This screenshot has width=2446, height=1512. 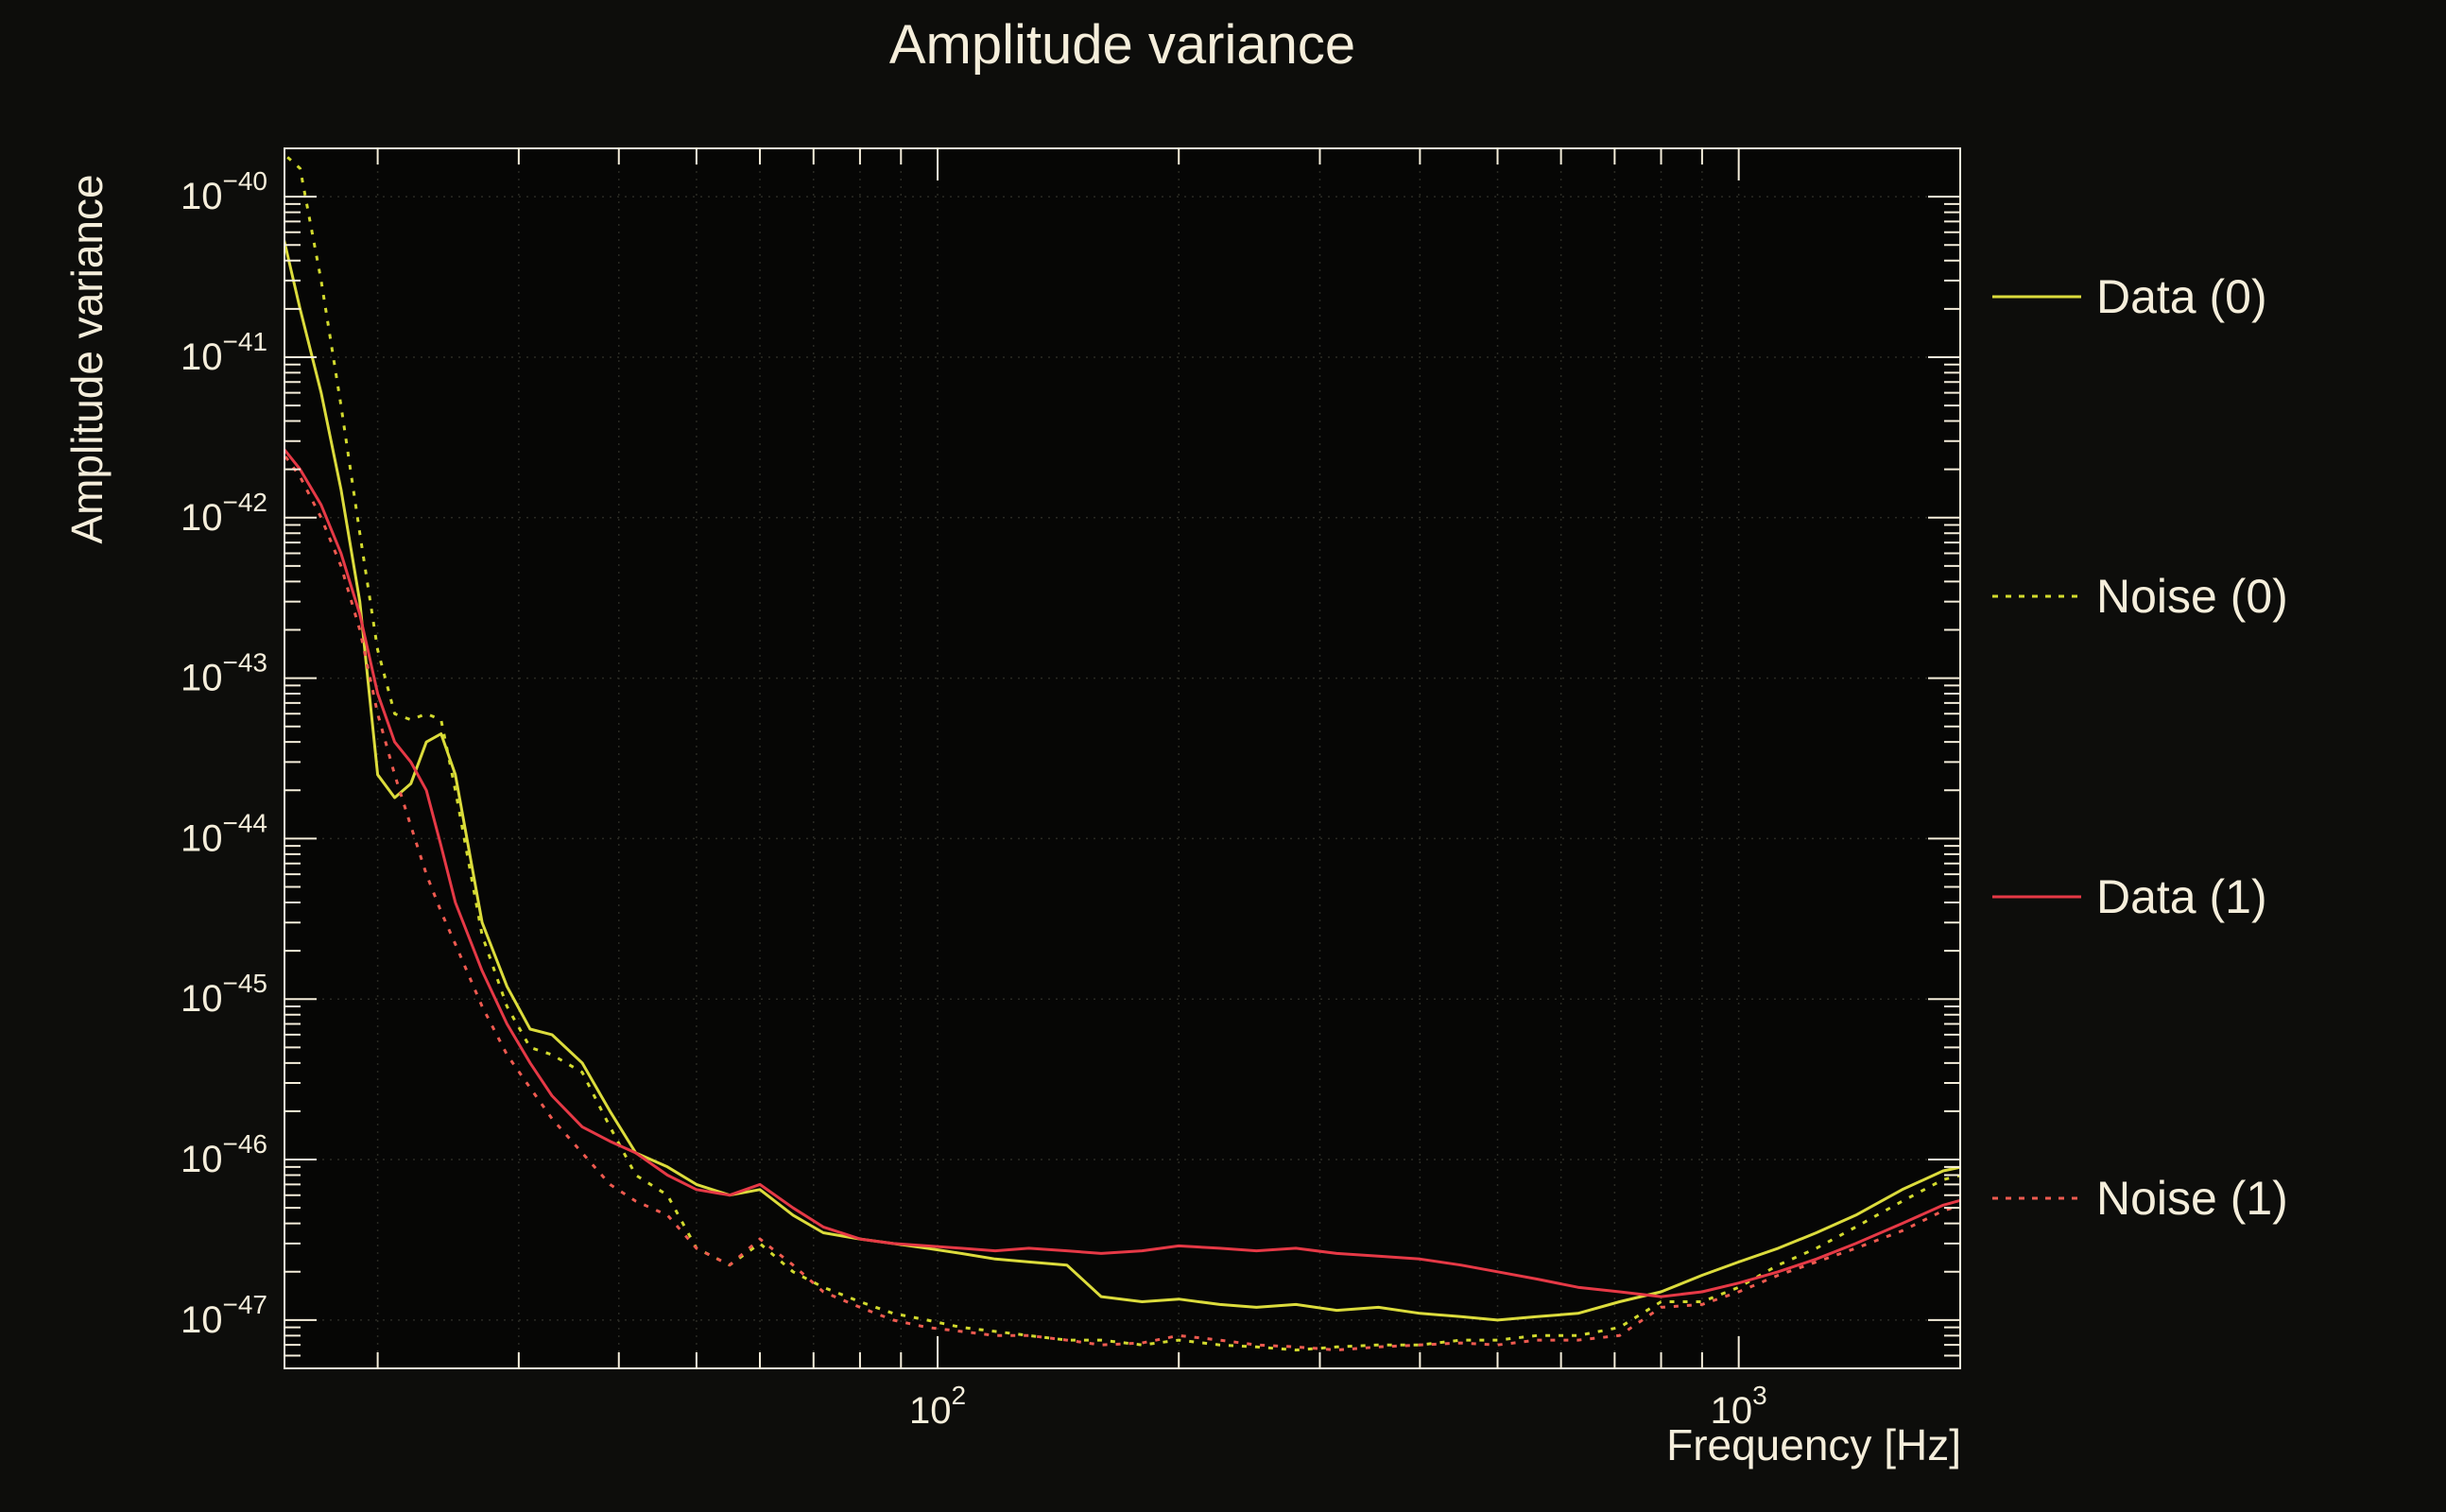 I want to click on x-tick-label: 102, so click(x=938, y=1406).